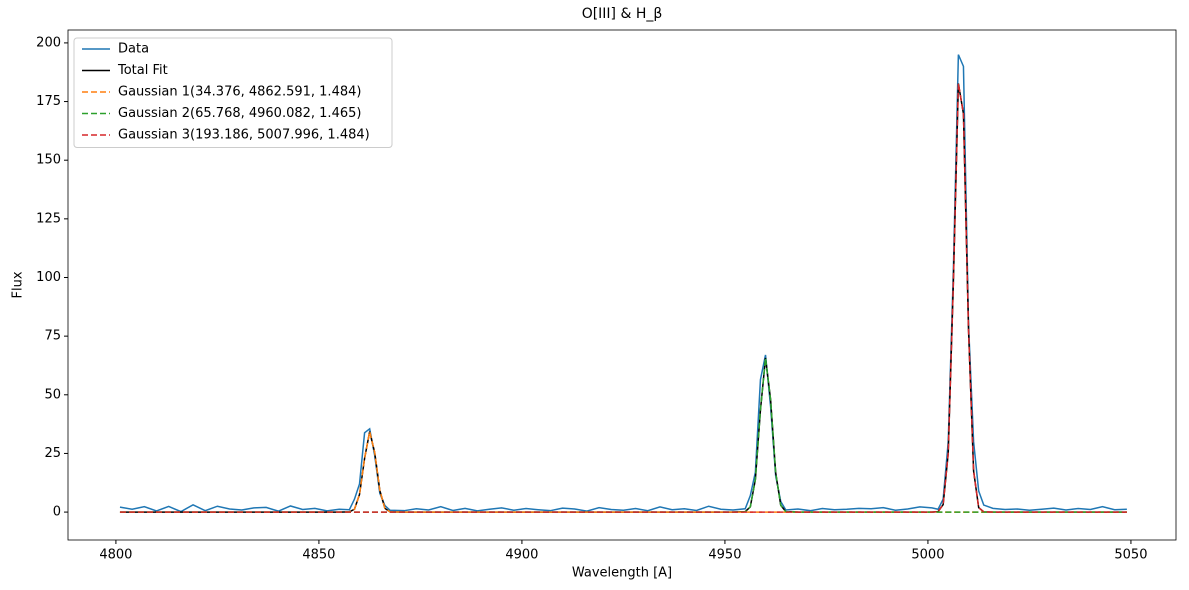  I want to click on y-tick-label: 150, so click(48, 160).